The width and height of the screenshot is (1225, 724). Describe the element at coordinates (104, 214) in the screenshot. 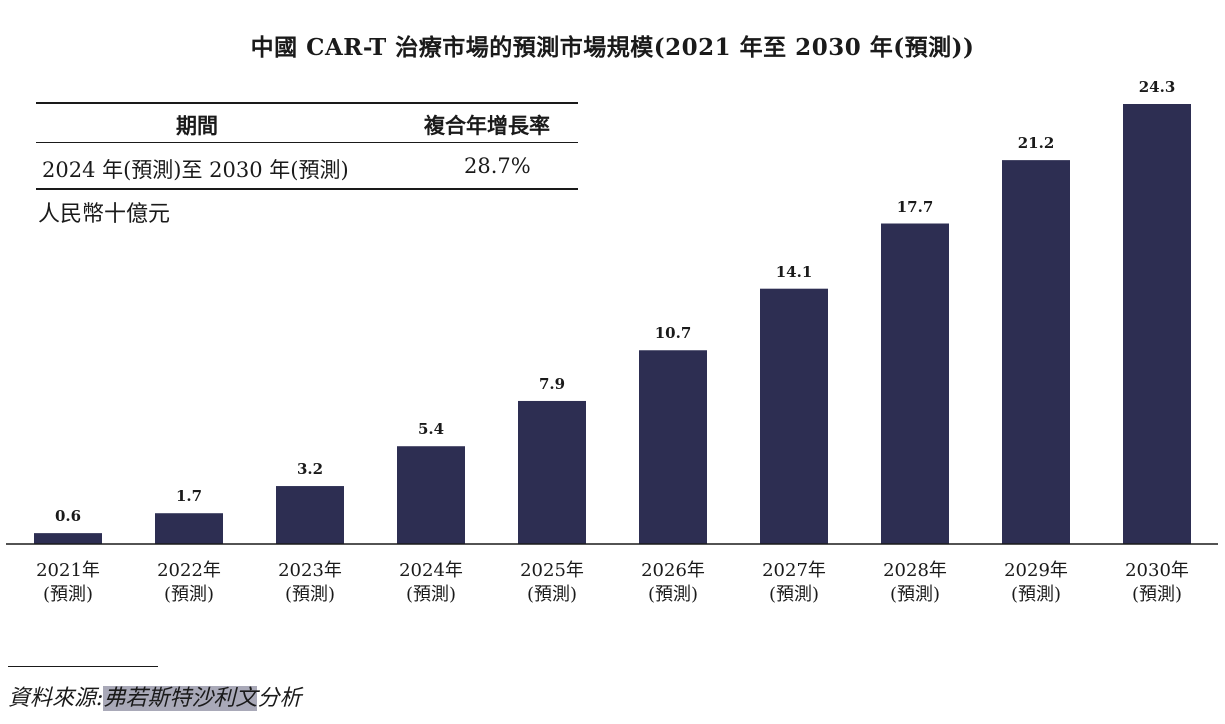

I see `unit-label: 人民幣十億元` at that location.